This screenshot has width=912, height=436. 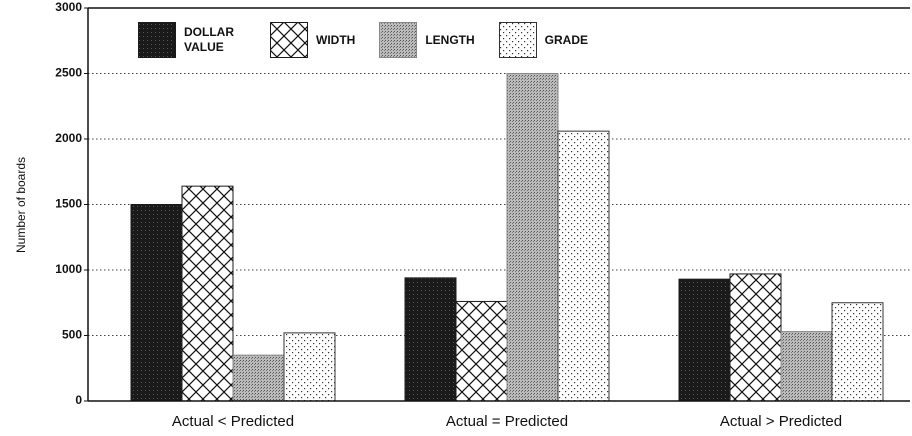 I want to click on legend-item: GRADE, so click(x=543, y=40).